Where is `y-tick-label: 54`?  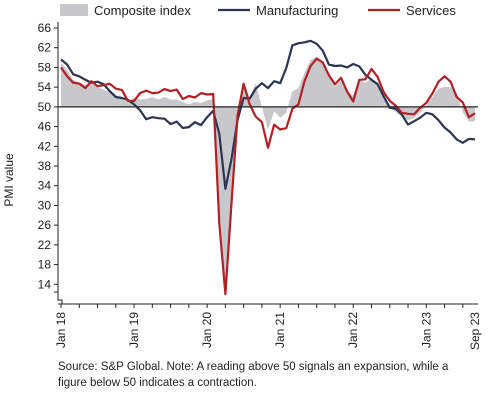
y-tick-label: 54 is located at coordinates (45, 87).